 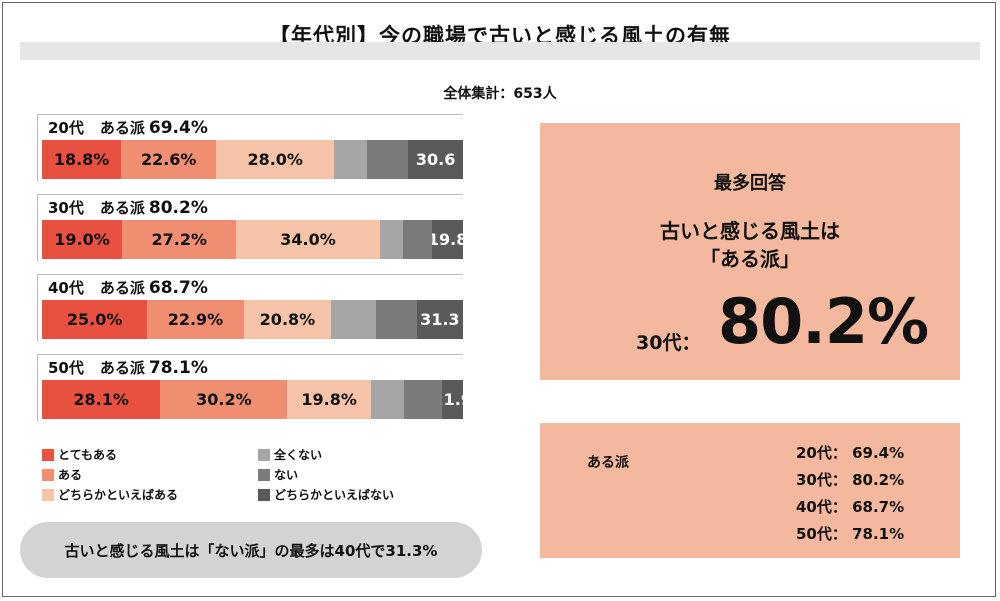 I want to click on bar-segment: 19.8, so click(x=447, y=239).